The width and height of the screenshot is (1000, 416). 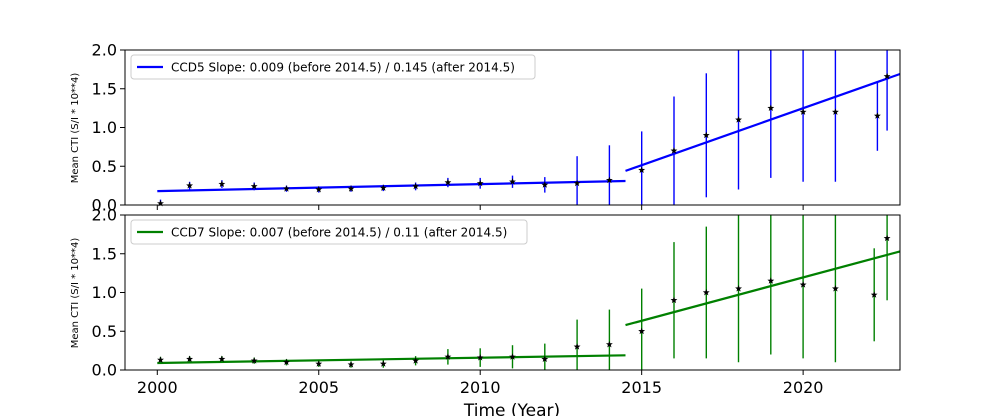 I want to click on x-ticks-ccd7: 2000 2005 2010 2015 2020, so click(x=480, y=383).